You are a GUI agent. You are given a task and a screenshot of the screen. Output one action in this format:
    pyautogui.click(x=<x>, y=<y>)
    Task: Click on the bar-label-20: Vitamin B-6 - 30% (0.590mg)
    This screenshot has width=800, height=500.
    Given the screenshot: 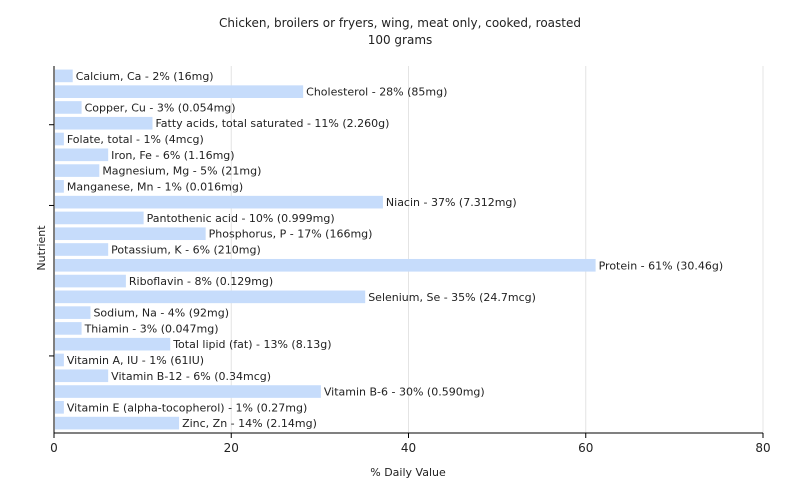 What is the action you would take?
    pyautogui.click(x=404, y=392)
    